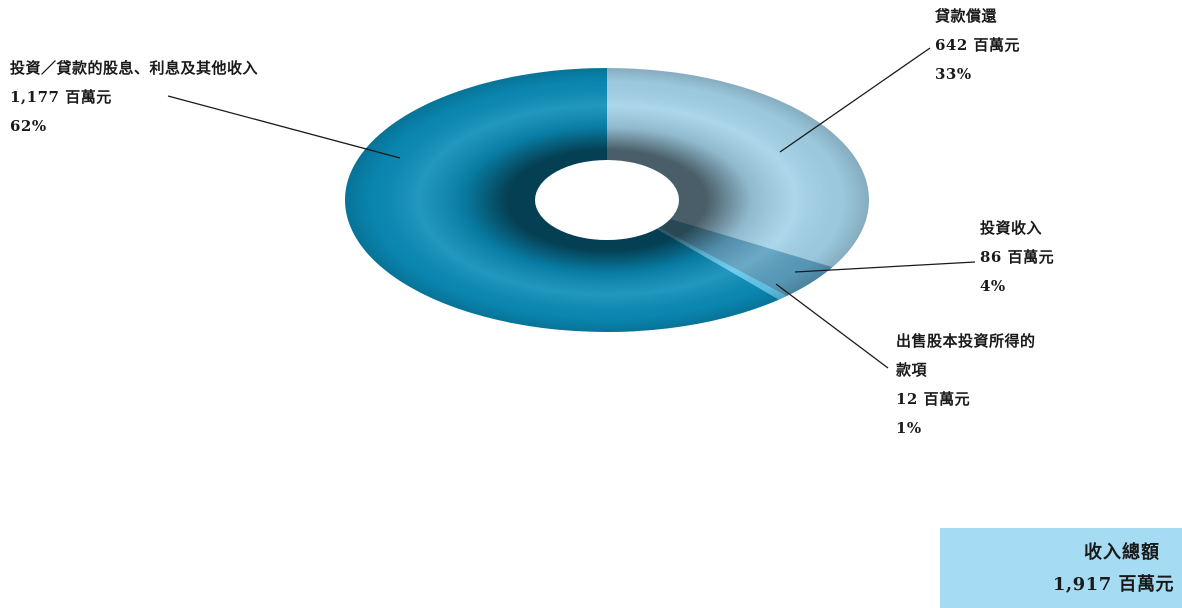 Image resolution: width=1182 pixels, height=608 pixels. Describe the element at coordinates (28, 126) in the screenshot. I see `slice-percent: 62%` at that location.